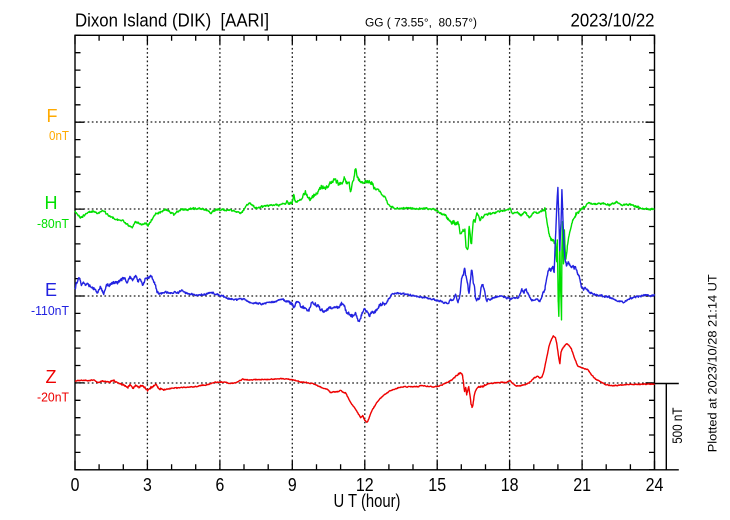  Describe the element at coordinates (51, 377) in the screenshot. I see `svg-text: Z` at that location.